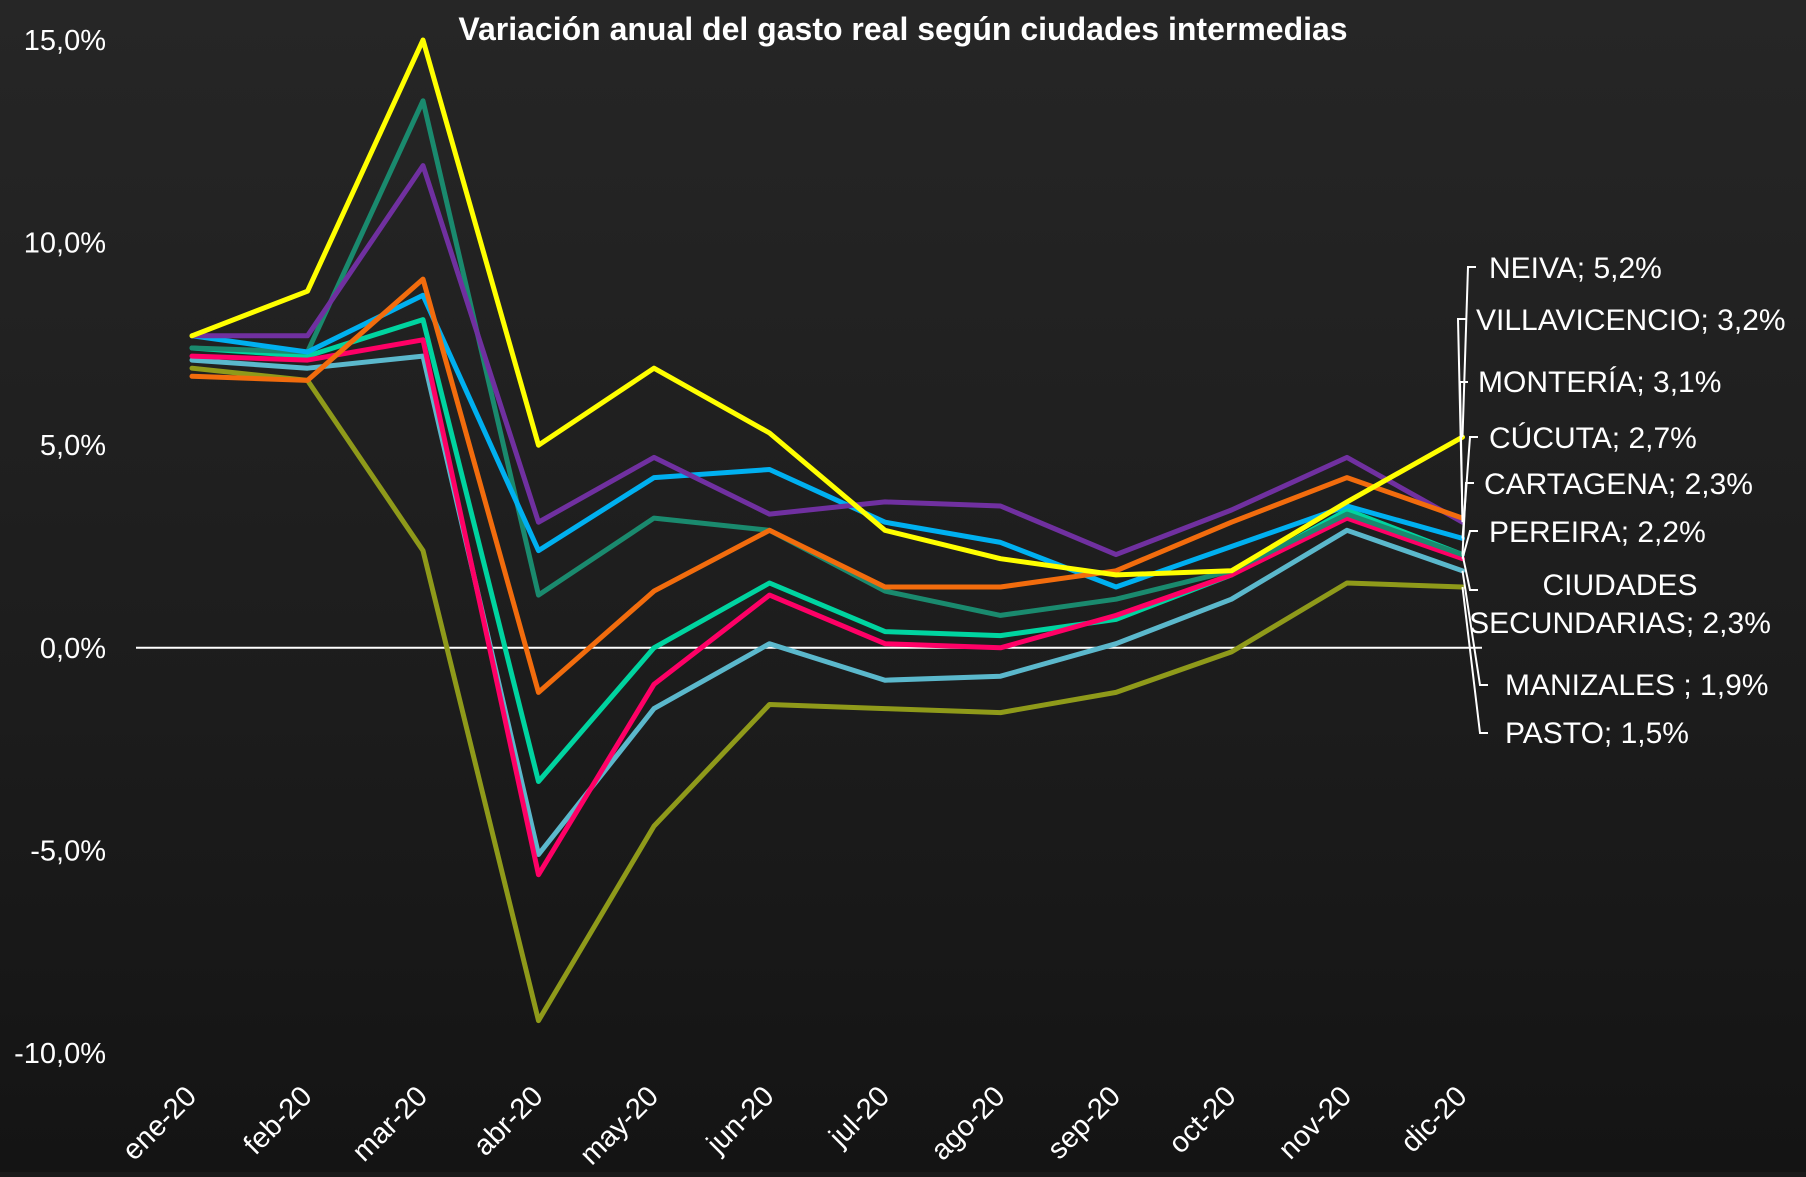 This screenshot has height=1177, width=1806. Describe the element at coordinates (1631, 320) in the screenshot. I see `series-end-label: VILLAVICENCIO; 3,2%` at that location.